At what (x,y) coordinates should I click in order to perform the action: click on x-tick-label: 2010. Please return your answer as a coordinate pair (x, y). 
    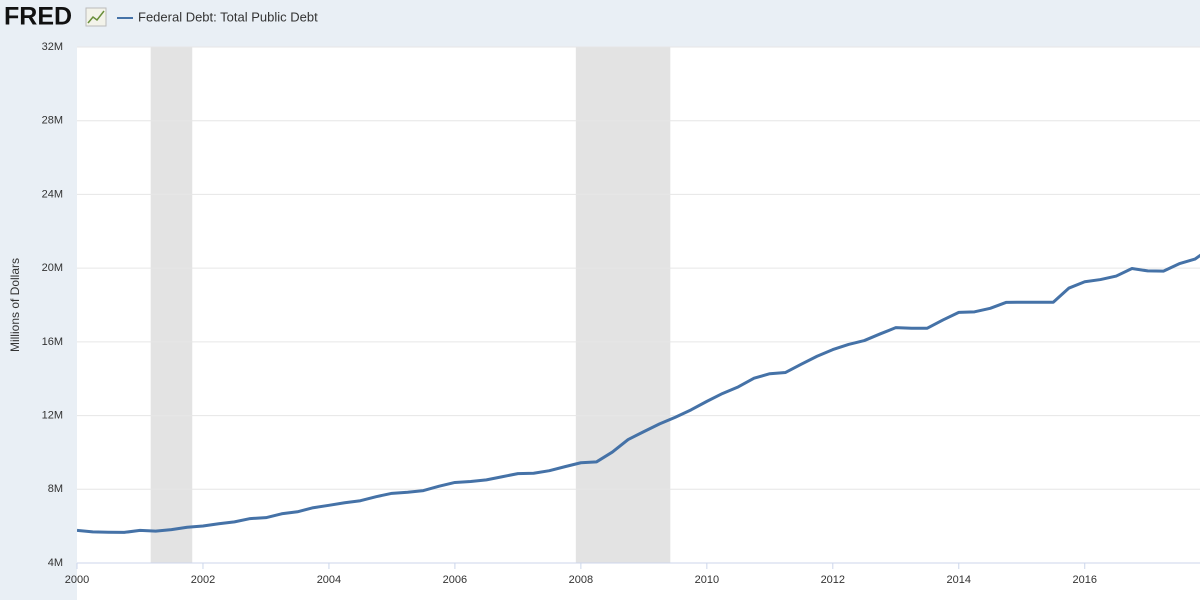
    Looking at the image, I should click on (707, 580).